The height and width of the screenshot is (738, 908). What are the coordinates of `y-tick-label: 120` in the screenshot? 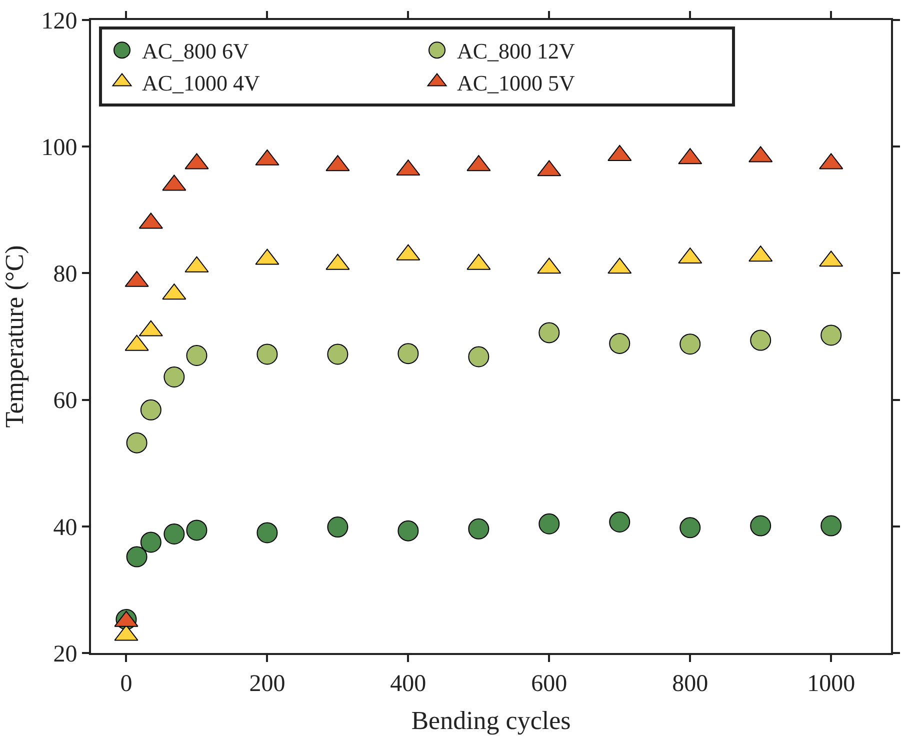 It's located at (59, 21).